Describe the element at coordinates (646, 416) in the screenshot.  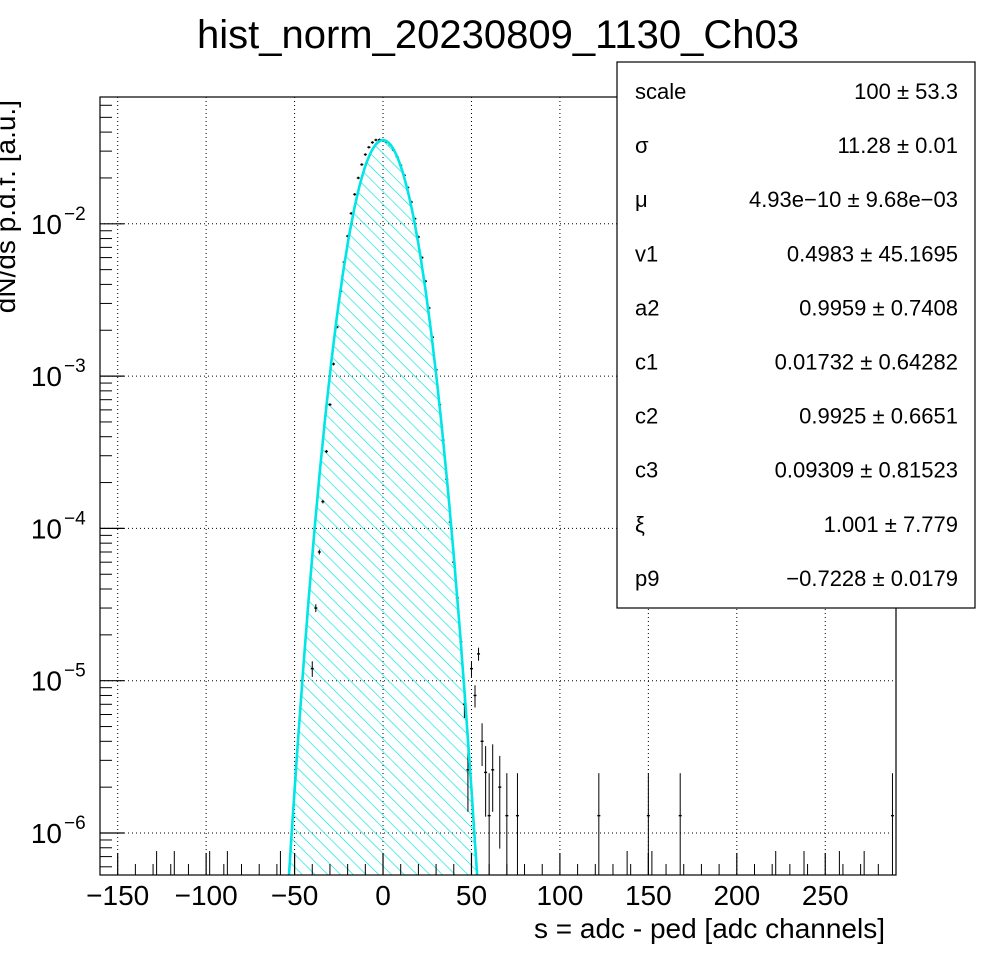
I see `stats-label: c2` at that location.